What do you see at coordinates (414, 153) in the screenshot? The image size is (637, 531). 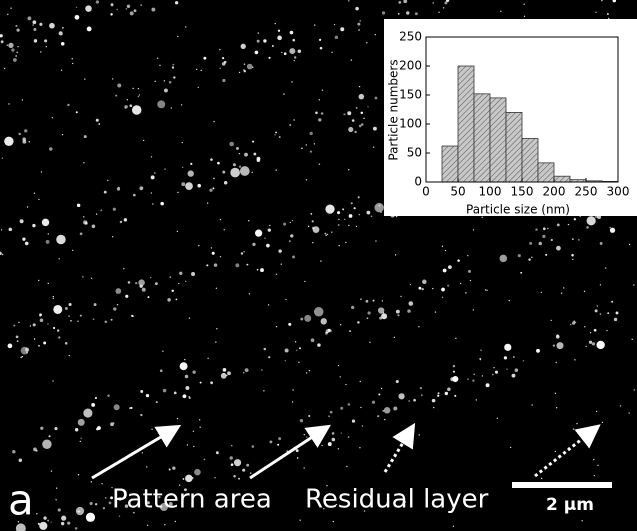 I see `y-tick-label: 50` at bounding box center [414, 153].